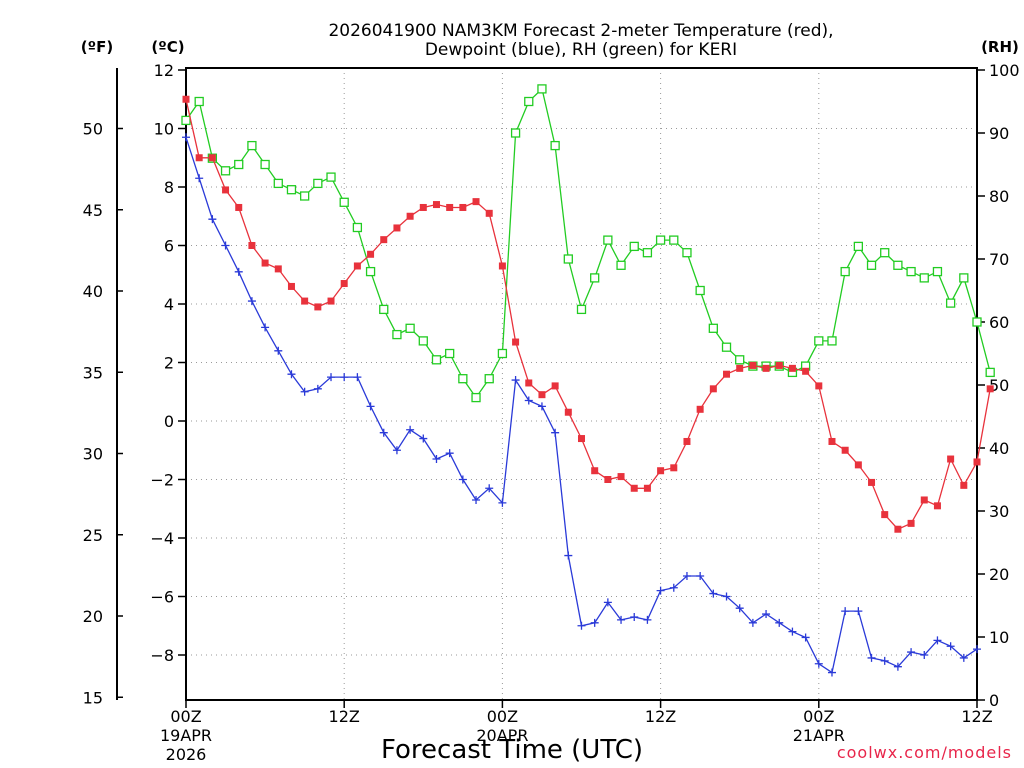 This screenshot has width=1024, height=768. Describe the element at coordinates (819, 735) in the screenshot. I see `x-tick-date-label: 21APR` at that location.